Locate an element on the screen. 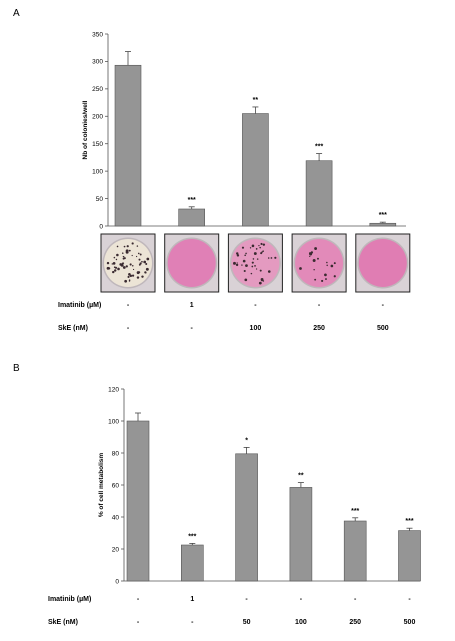 The width and height of the screenshot is (455, 641). panel-b-row-cell: 500 is located at coordinates (410, 622).